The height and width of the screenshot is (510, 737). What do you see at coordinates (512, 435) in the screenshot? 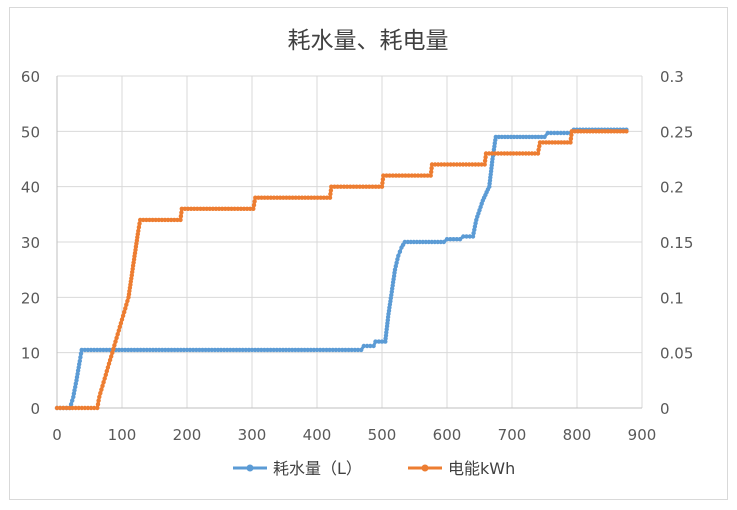
I see `x-tick-label: 700` at bounding box center [512, 435].